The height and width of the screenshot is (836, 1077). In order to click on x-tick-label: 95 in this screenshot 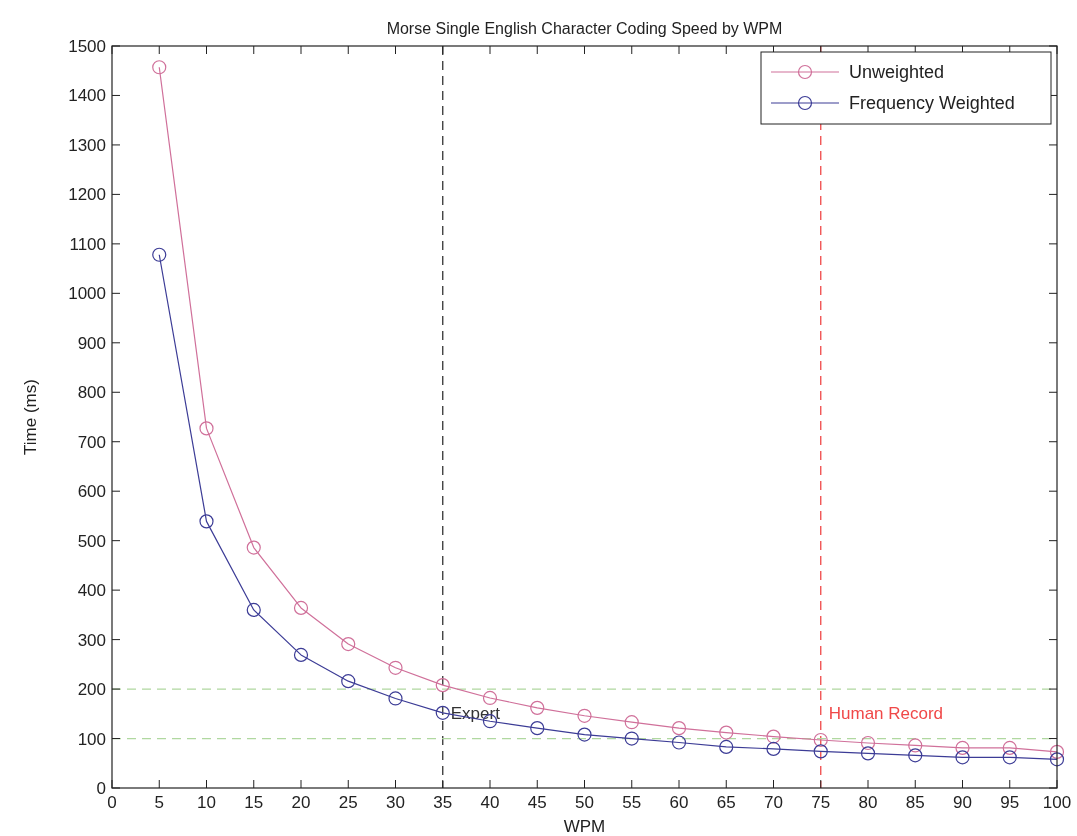, I will do `click(1010, 802)`.